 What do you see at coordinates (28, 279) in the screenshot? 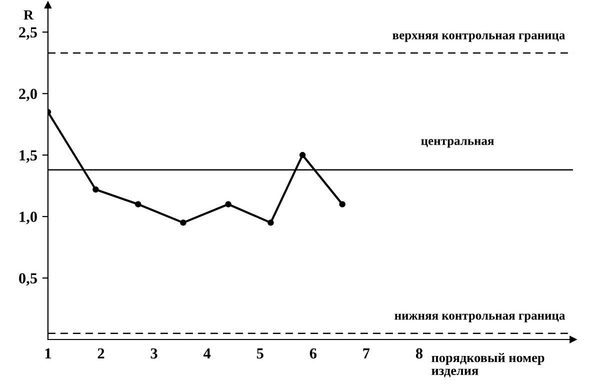
I see `y-tick-label: 0,5` at bounding box center [28, 279].